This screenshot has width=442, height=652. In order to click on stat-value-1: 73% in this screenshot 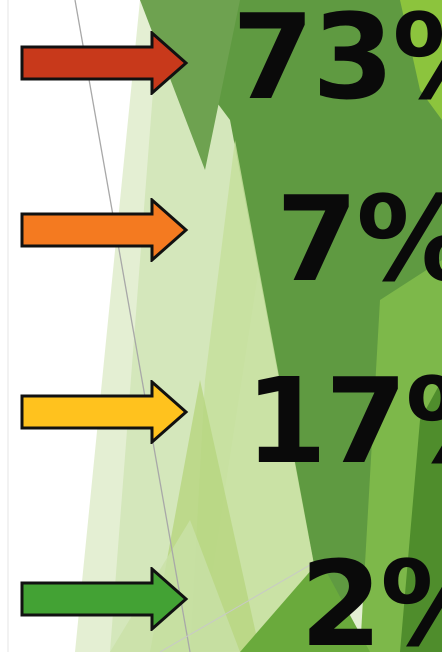, I will do `click(337, 63)`.